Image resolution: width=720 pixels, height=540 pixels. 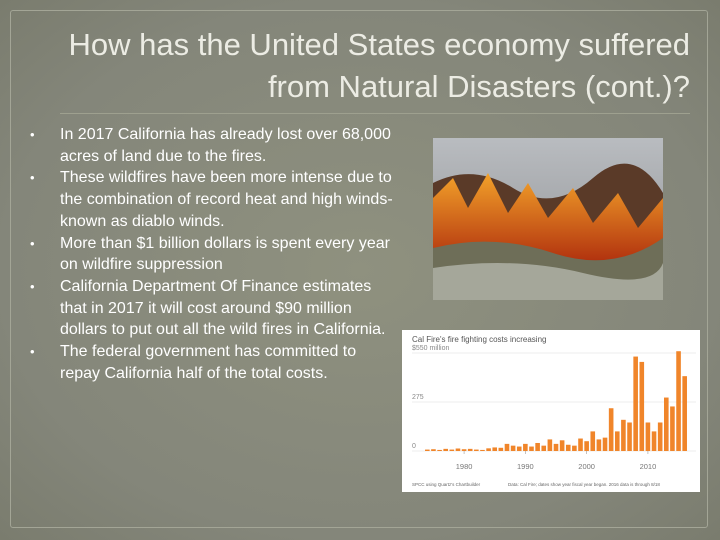 I want to click on y-tick-label: $550 million, so click(x=430, y=348).